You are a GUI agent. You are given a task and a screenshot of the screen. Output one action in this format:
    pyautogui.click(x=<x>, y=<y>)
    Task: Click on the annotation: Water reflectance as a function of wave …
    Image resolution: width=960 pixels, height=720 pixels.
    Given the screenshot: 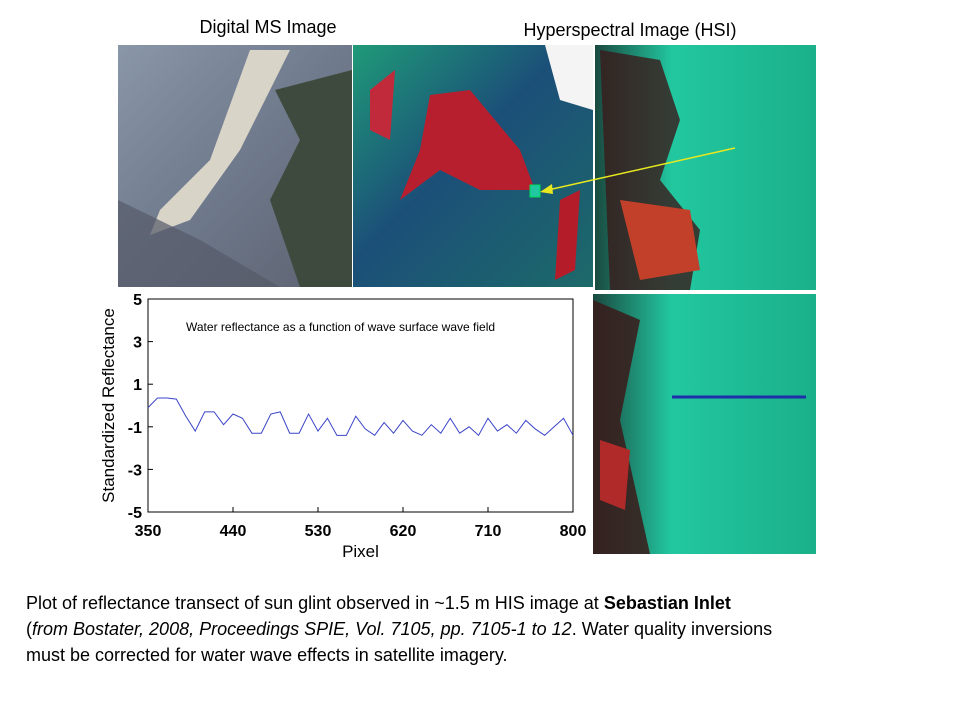 What is the action you would take?
    pyautogui.click(x=340, y=327)
    